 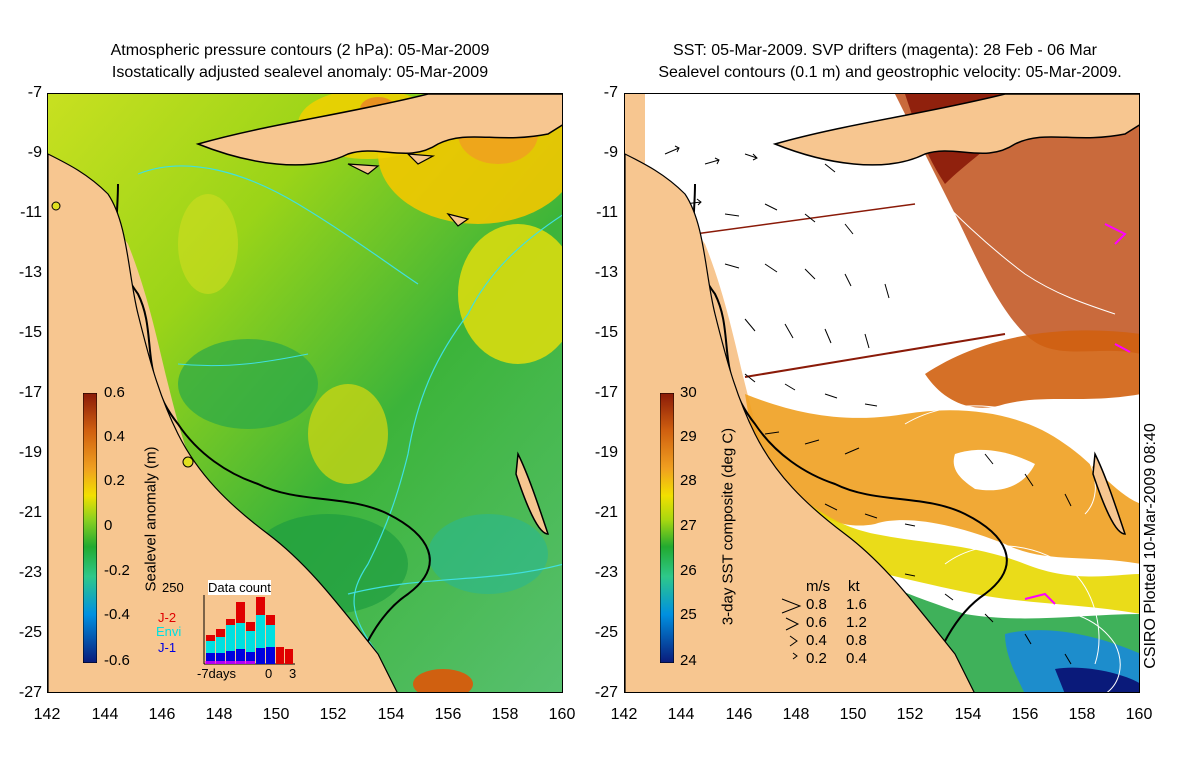 I want to click on hist-x-start: -7days, so click(x=217, y=673).